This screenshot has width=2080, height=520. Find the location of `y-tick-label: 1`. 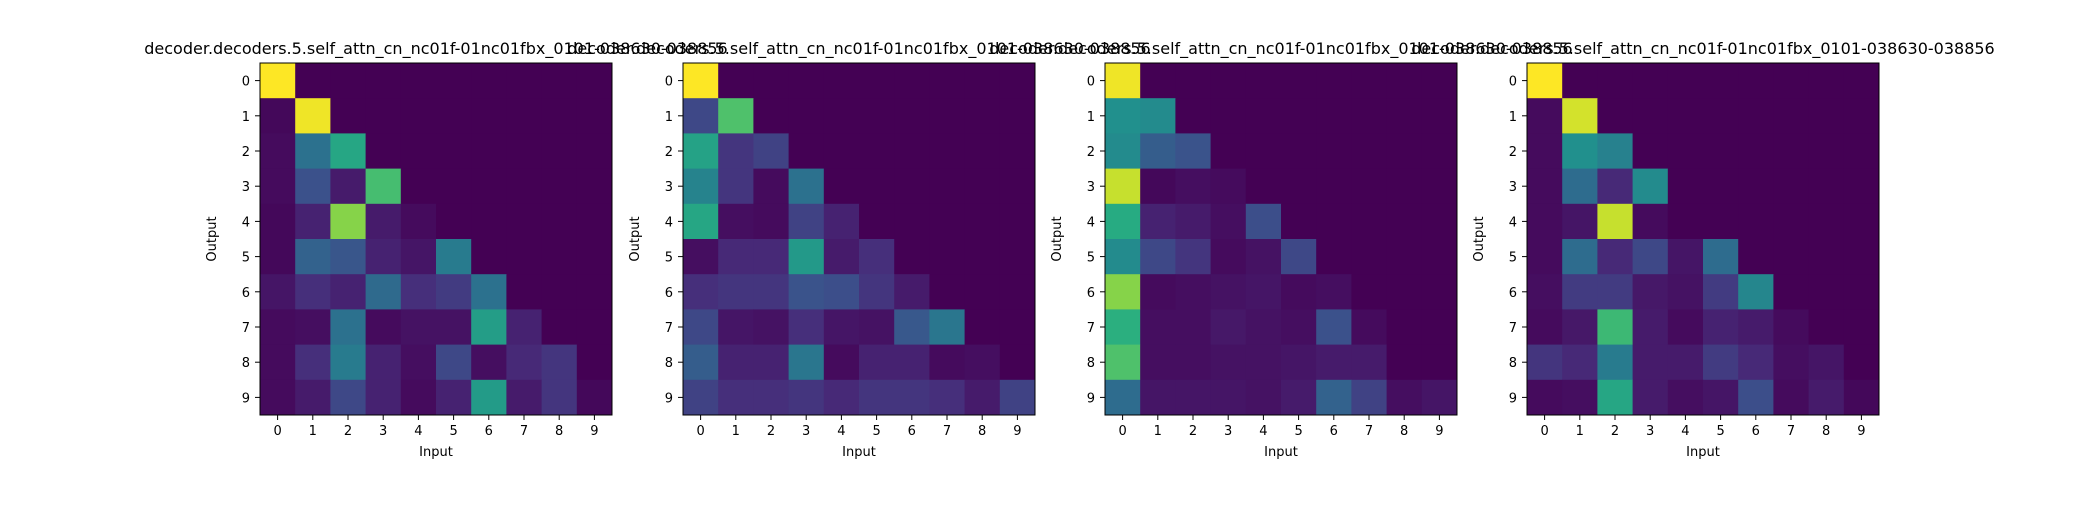

y-tick-label: 1 is located at coordinates (669, 117).